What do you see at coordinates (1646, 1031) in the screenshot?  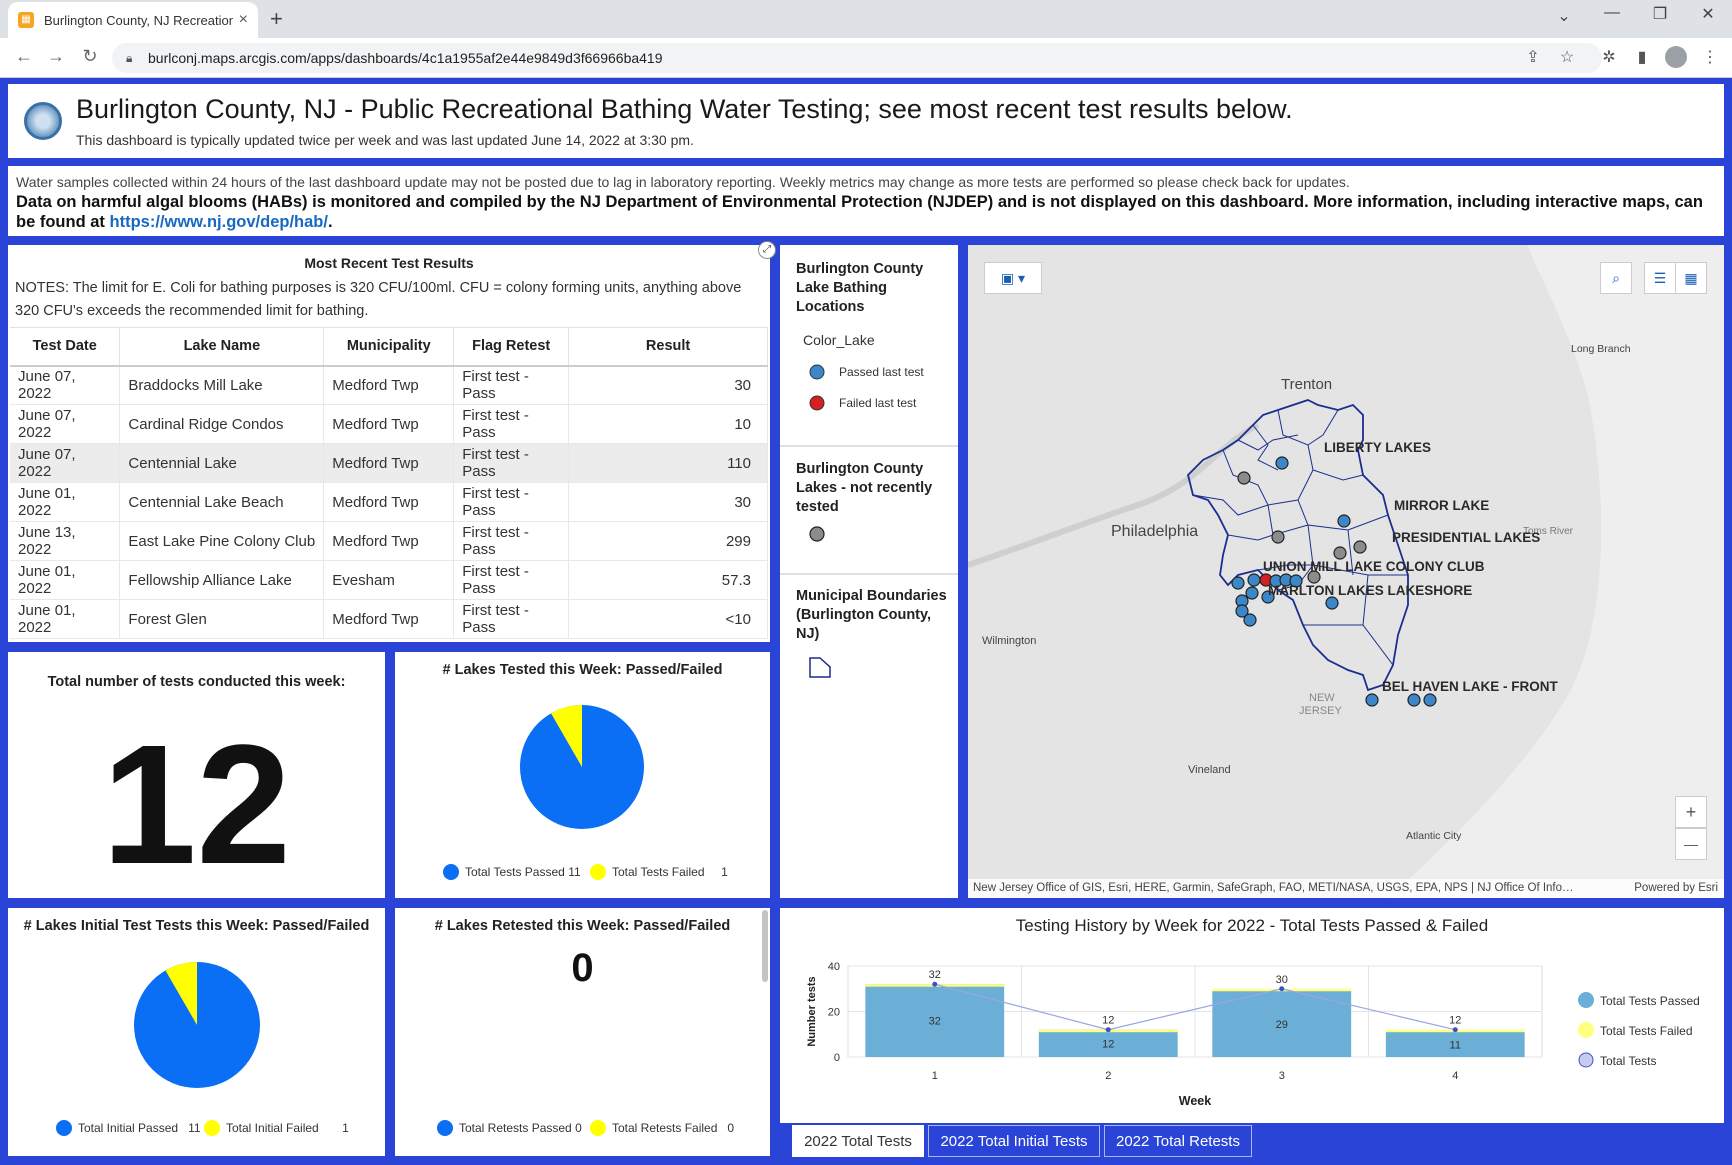 I see `legend-failed-label: Total Tests Failed` at bounding box center [1646, 1031].